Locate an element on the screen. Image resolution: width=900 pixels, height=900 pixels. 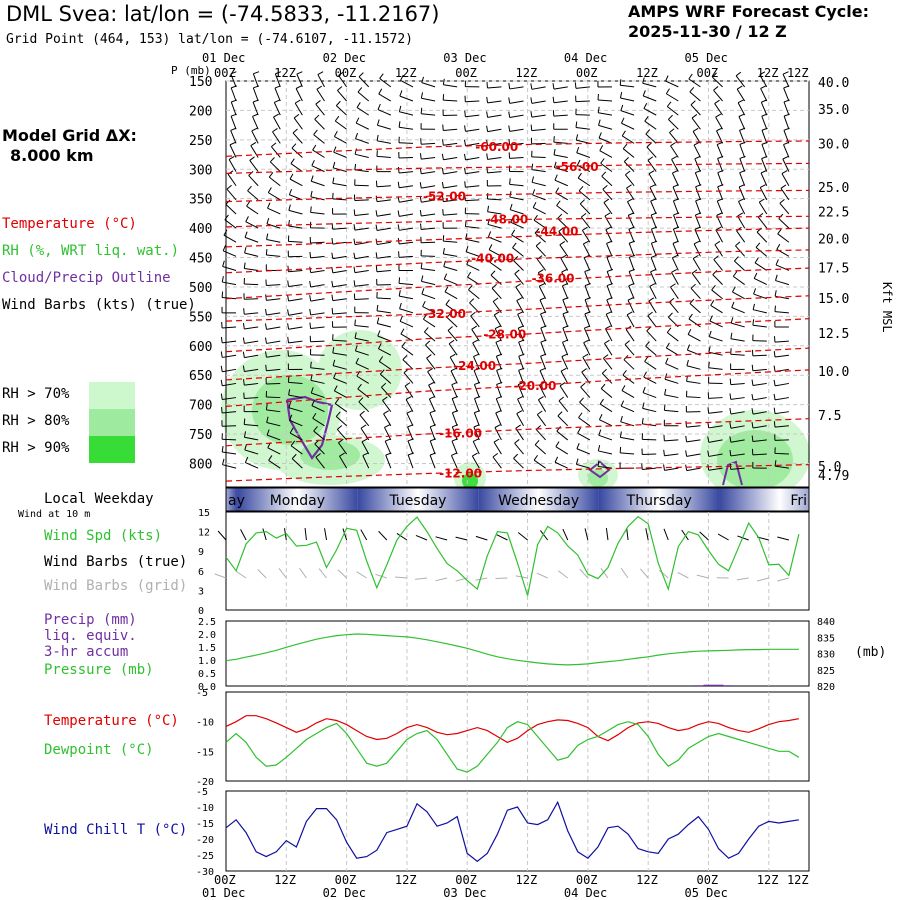
wind-chill-panel-ytick-3: -20 is located at coordinates (205, 840).